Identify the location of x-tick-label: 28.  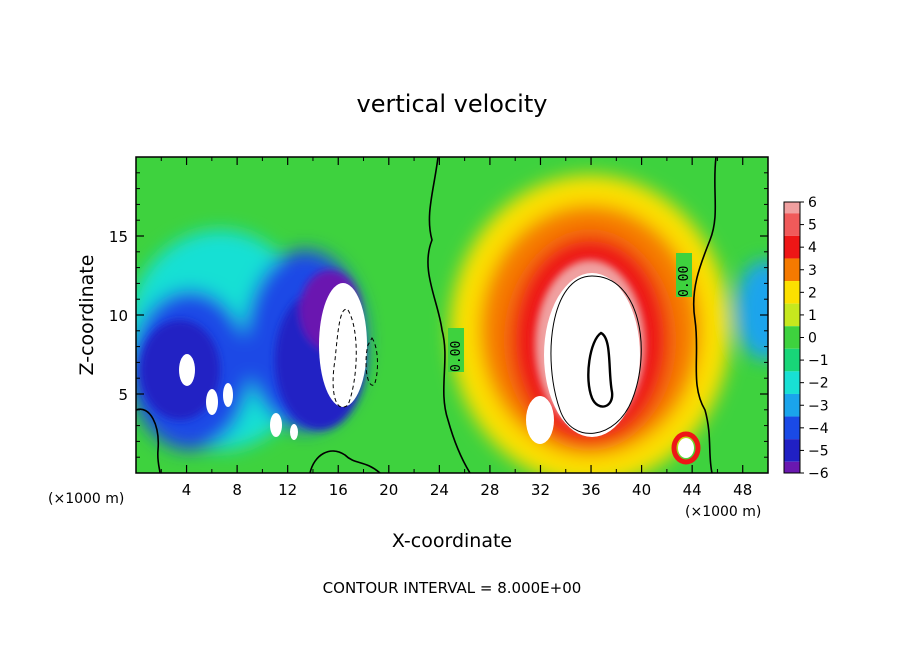
(489, 490).